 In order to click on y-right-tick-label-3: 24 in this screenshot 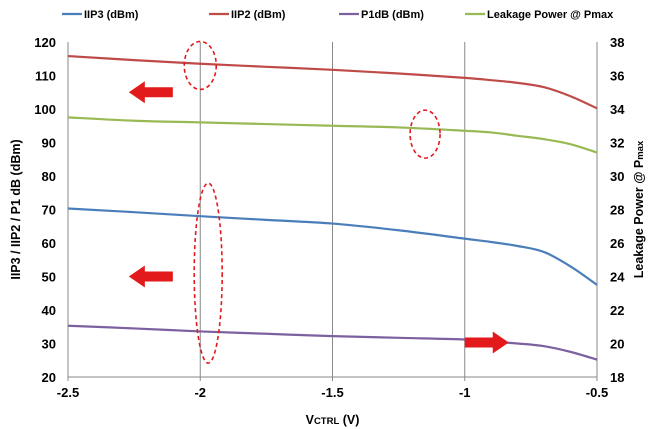, I will do `click(617, 277)`.